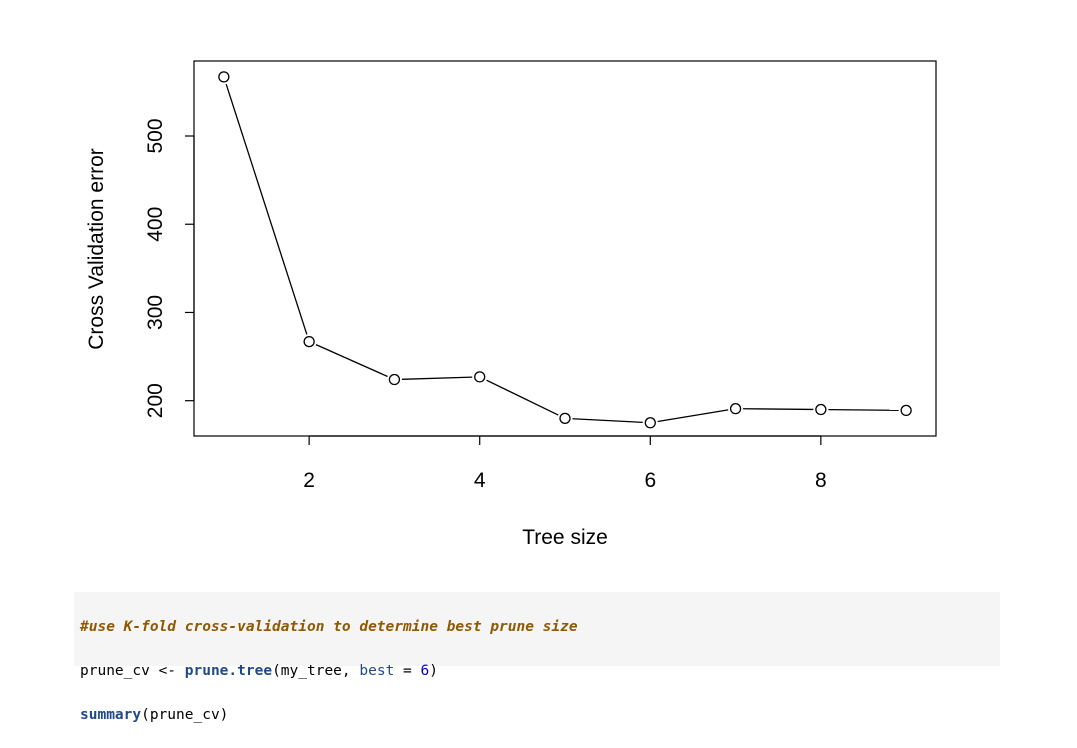 Image resolution: width=1077 pixels, height=748 pixels. Describe the element at coordinates (111, 715) in the screenshot. I see `code-function: summary` at that location.